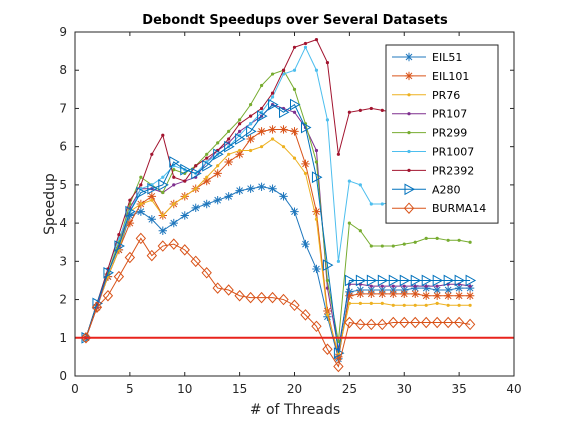  I want to click on legend-entry: PR1007, so click(433, 152).